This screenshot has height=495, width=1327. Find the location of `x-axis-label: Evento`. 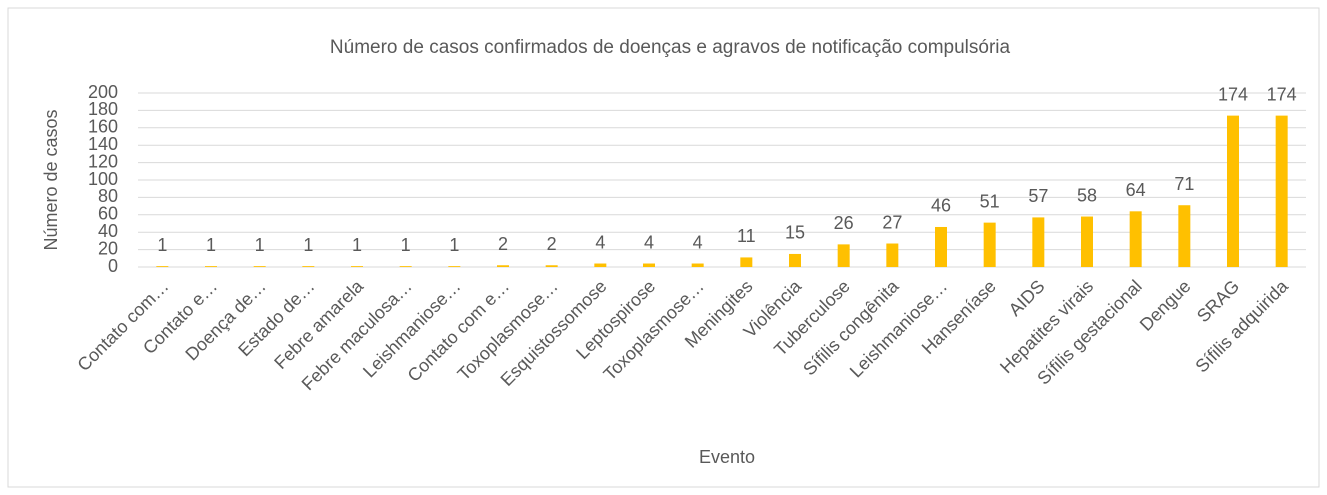

x-axis-label: Evento is located at coordinates (727, 457).